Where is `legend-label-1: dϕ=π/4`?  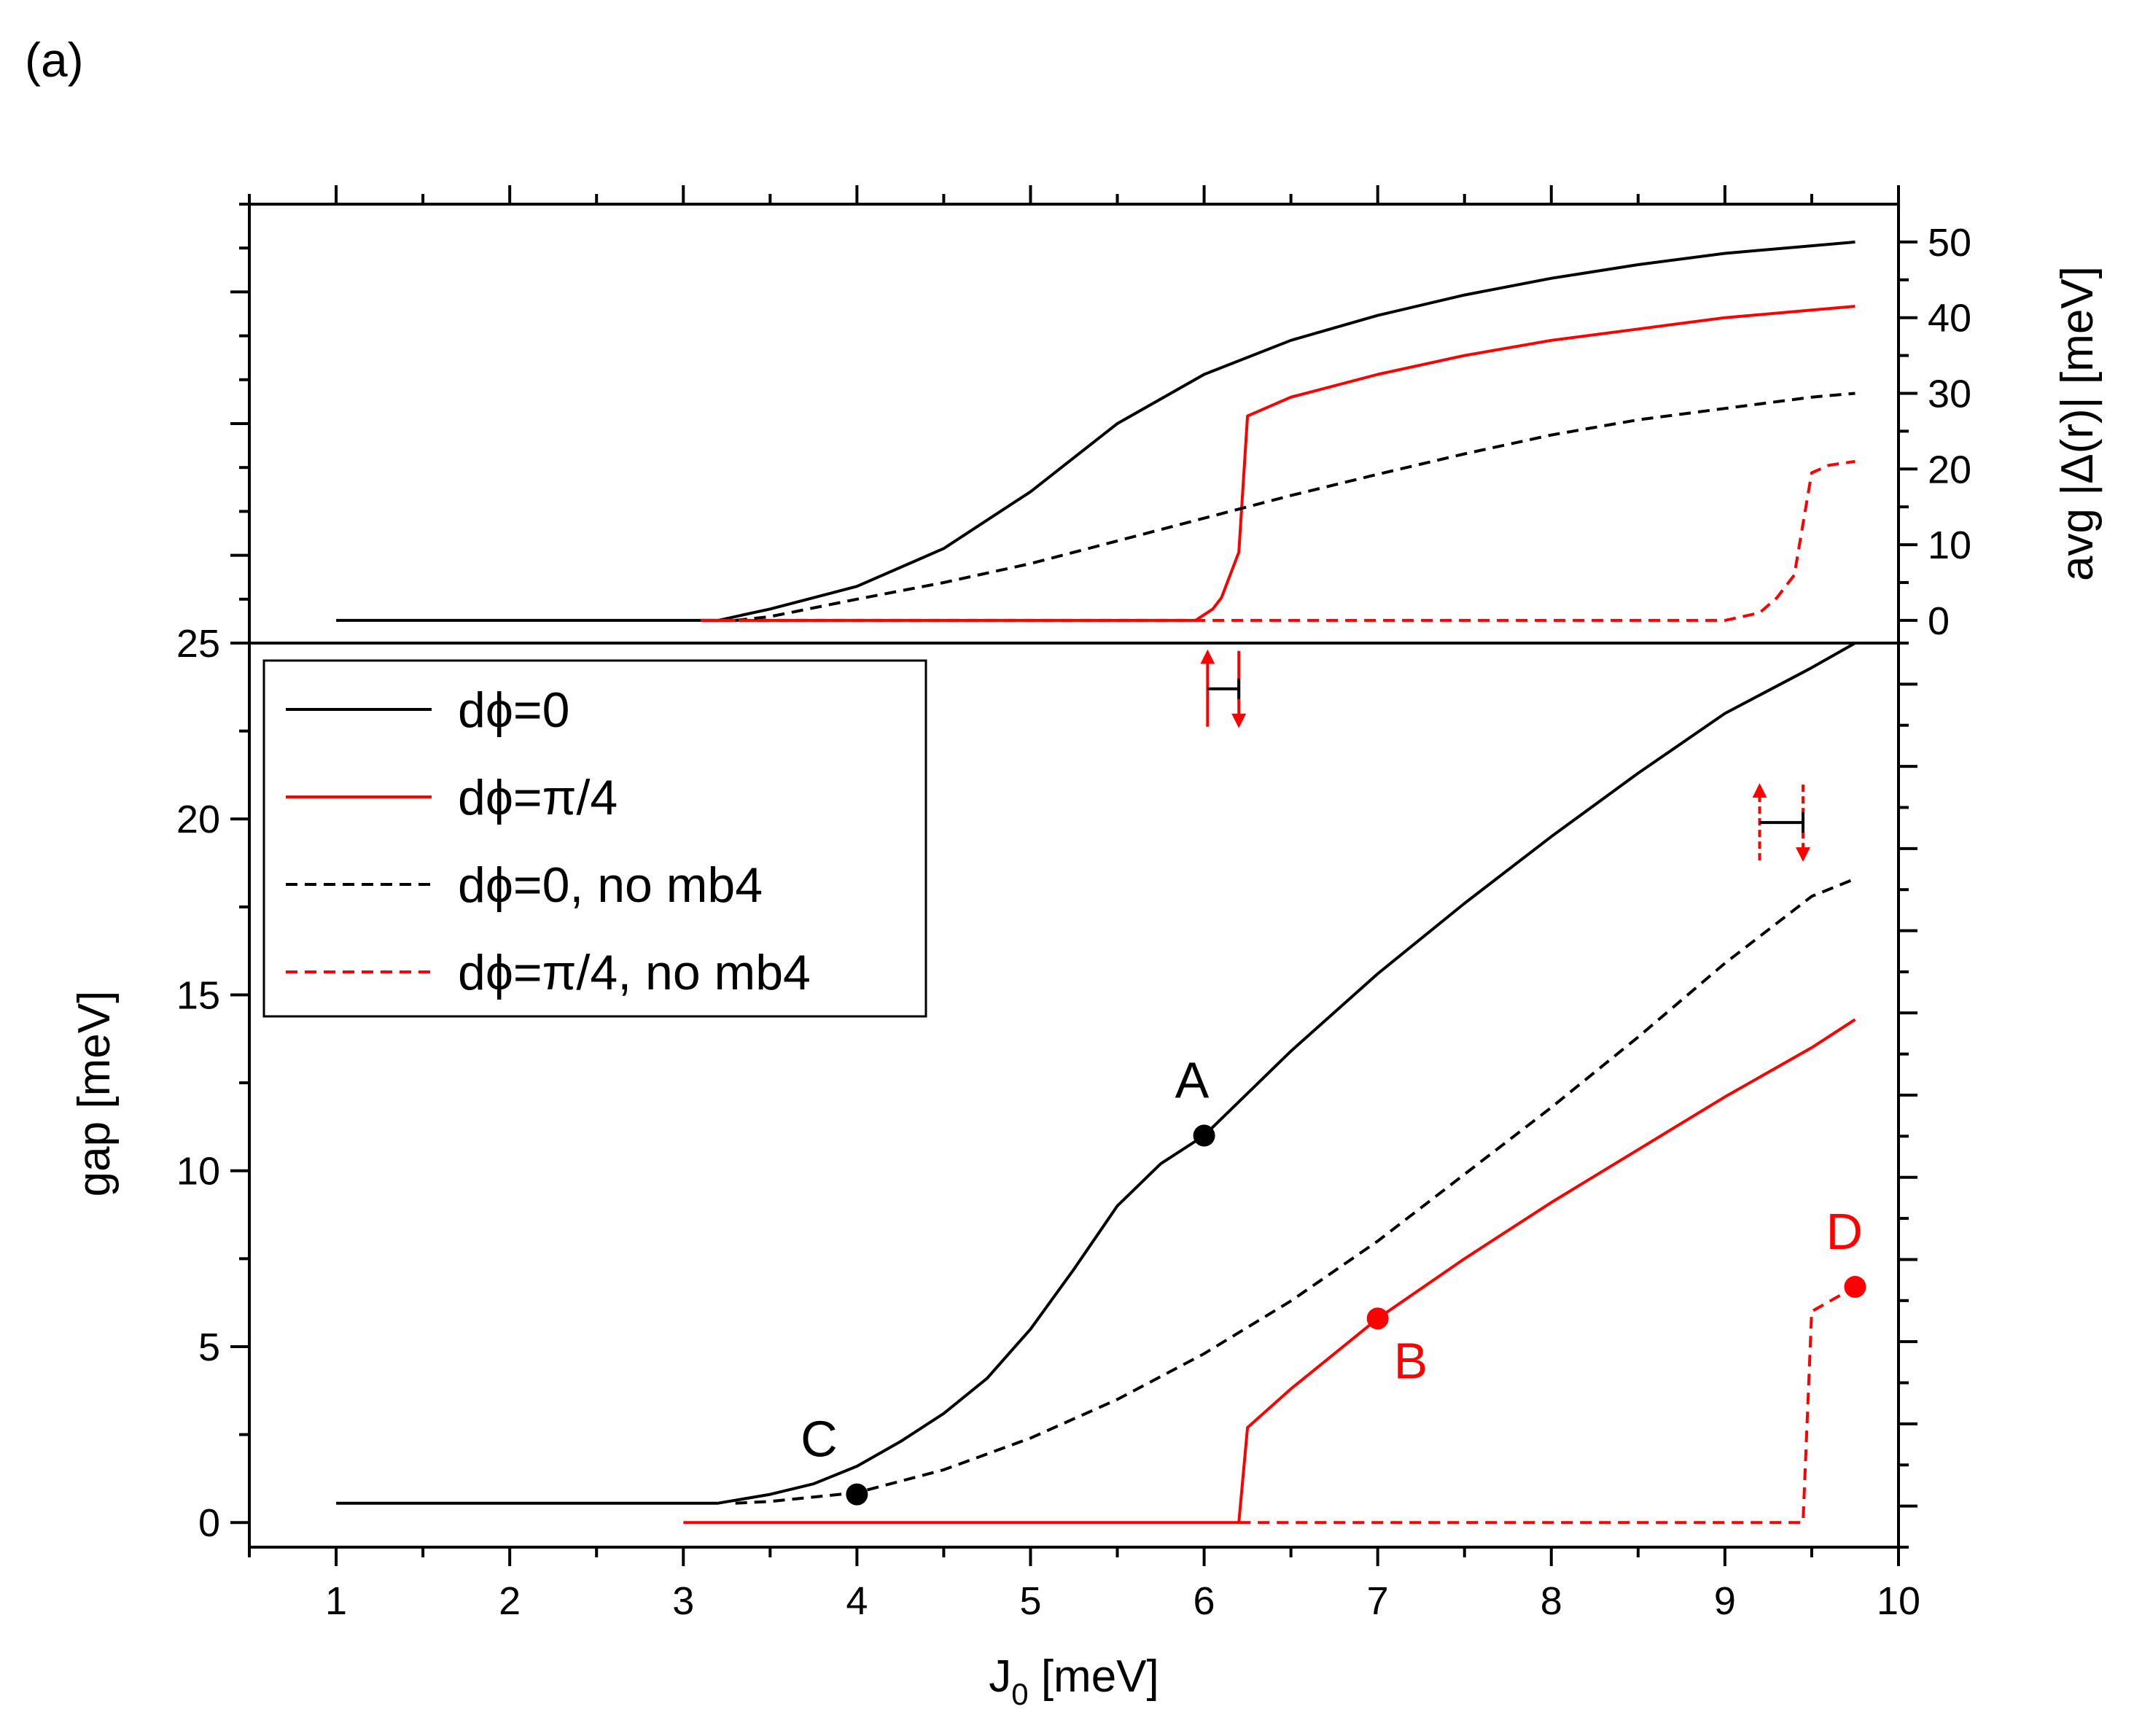
legend-label-1: dϕ=π/4 is located at coordinates (538, 797).